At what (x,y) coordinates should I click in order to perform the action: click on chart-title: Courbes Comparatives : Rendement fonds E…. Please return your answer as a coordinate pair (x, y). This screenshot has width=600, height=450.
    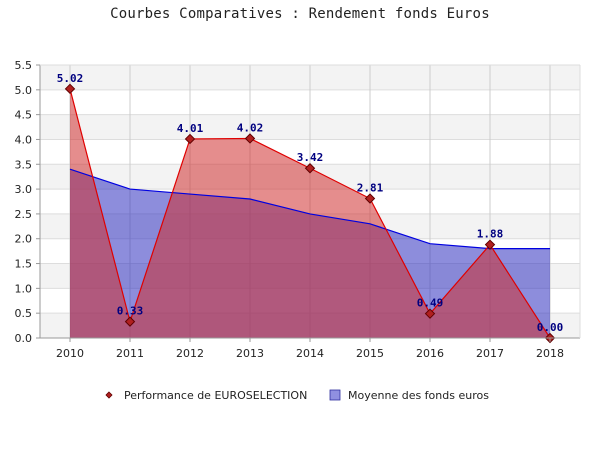
    Looking at the image, I should click on (300, 14).